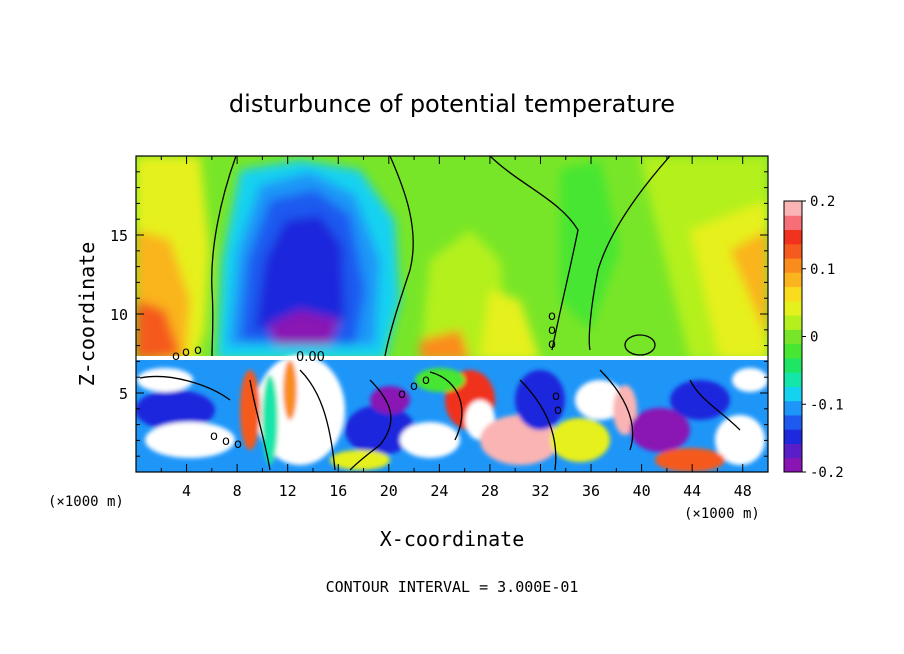 The width and height of the screenshot is (904, 654). What do you see at coordinates (827, 473) in the screenshot?
I see `colorbar-tick-label: -0.2` at bounding box center [827, 473].